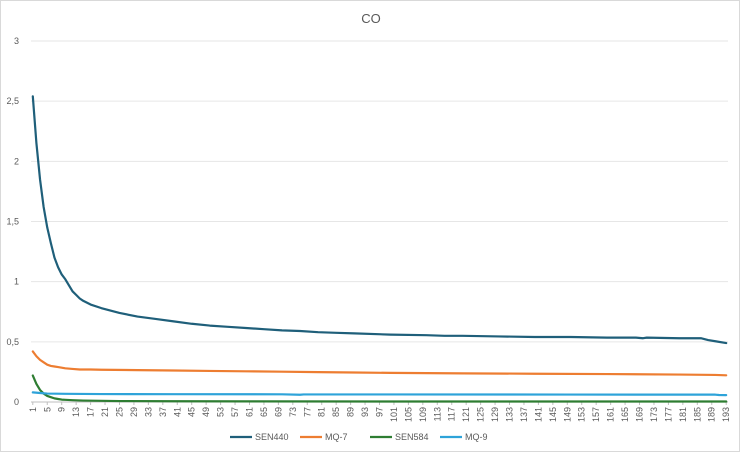 The height and width of the screenshot is (452, 740). What do you see at coordinates (264, 412) in the screenshot?
I see `x-tick-label: 65` at bounding box center [264, 412].